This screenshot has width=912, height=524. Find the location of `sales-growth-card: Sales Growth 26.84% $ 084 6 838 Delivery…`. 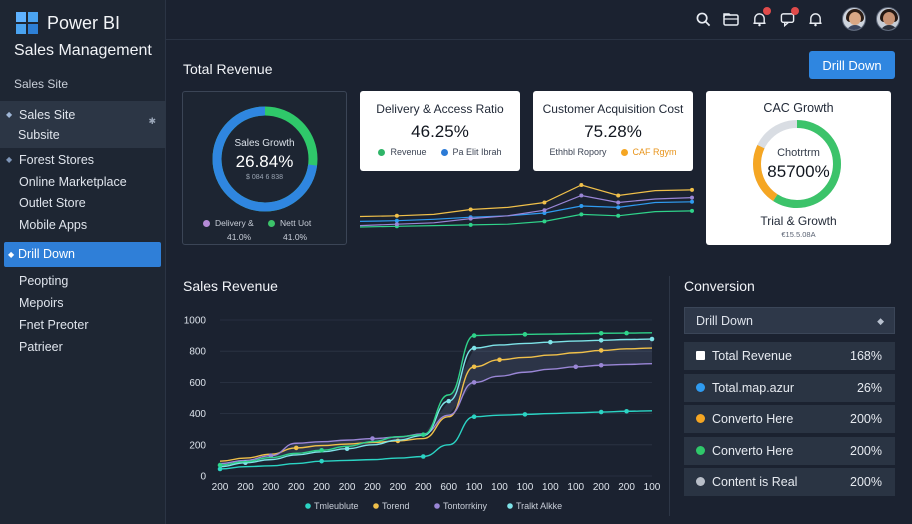

sales-growth-card: Sales Growth 26.84% $ 084 6 838 Delivery… is located at coordinates (264, 168).